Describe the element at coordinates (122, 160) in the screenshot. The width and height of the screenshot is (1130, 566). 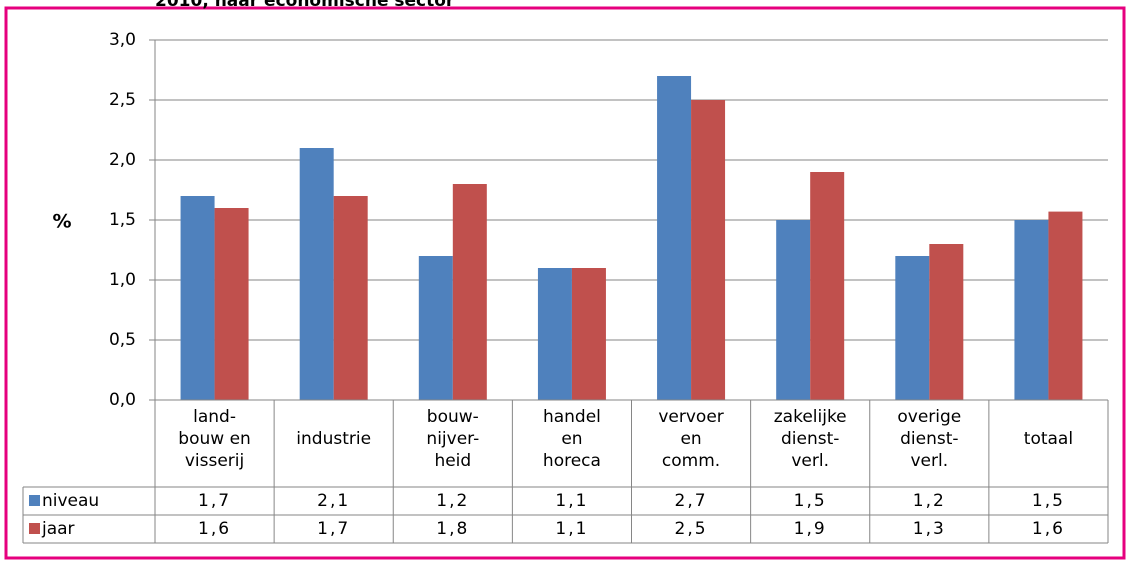
I see `y-tick-label: 2,0` at that location.